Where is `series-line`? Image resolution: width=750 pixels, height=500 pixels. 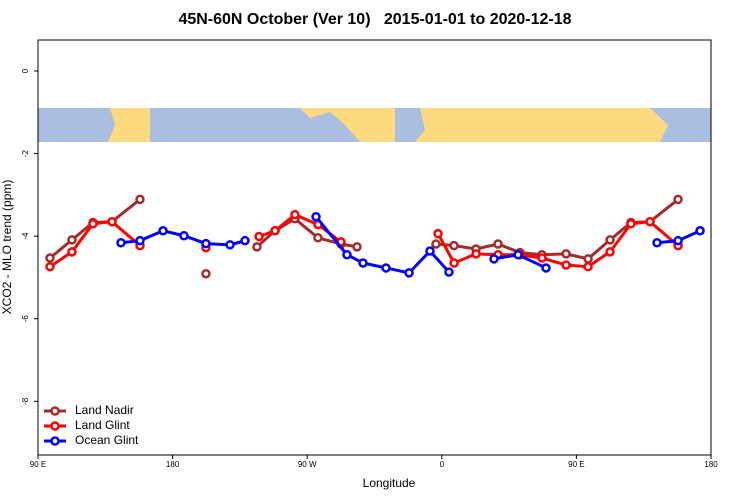
series-line is located at coordinates (364, 229).